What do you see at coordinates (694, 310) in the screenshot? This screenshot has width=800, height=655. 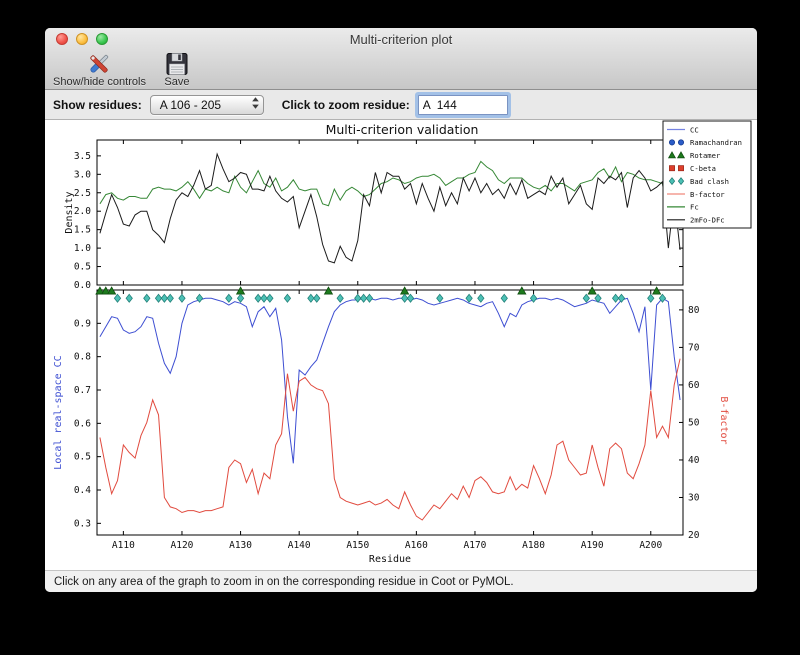 I see `svg-text: 80` at bounding box center [694, 310].